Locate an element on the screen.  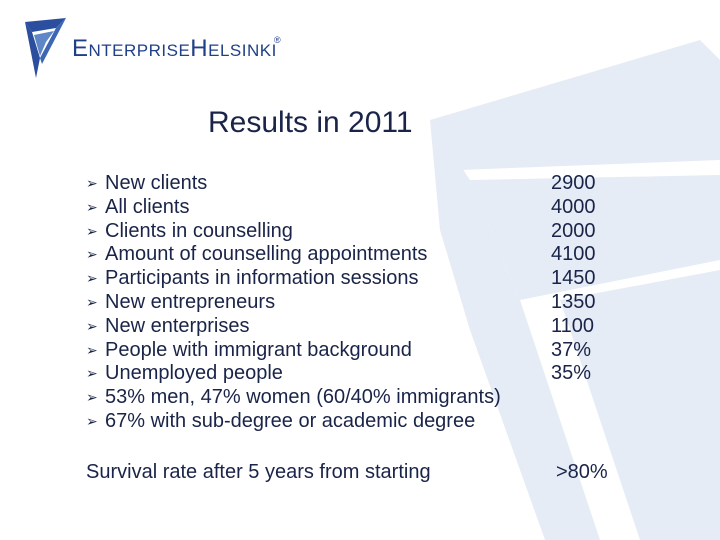
list-item: ➢ New enterprises 1100 is located at coordinates (356, 327).